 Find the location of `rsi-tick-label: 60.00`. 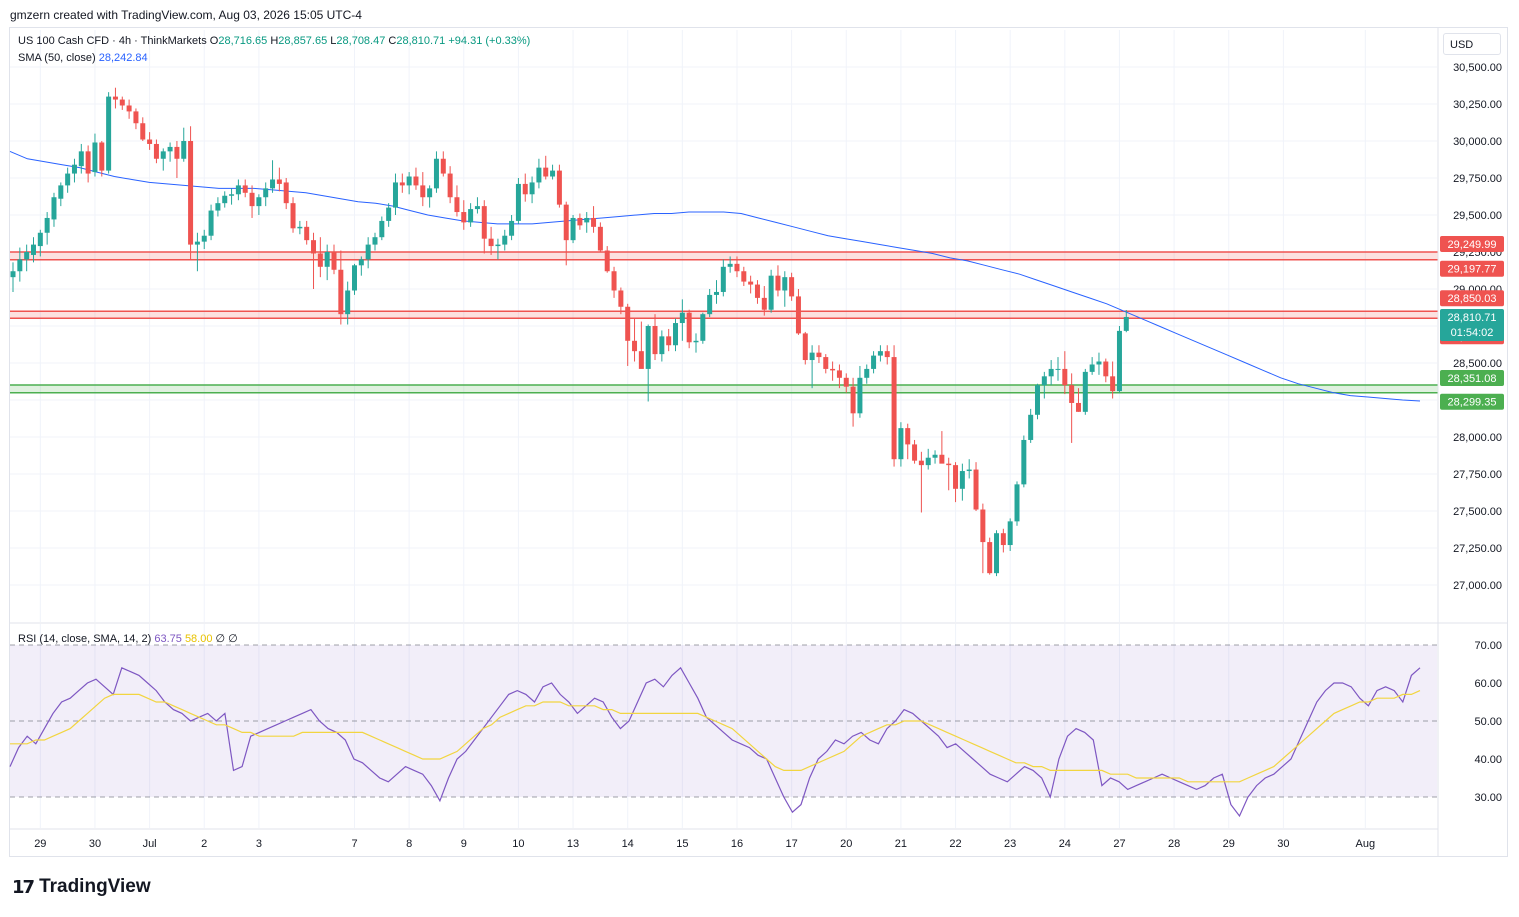

rsi-tick-label: 60.00 is located at coordinates (1488, 684).